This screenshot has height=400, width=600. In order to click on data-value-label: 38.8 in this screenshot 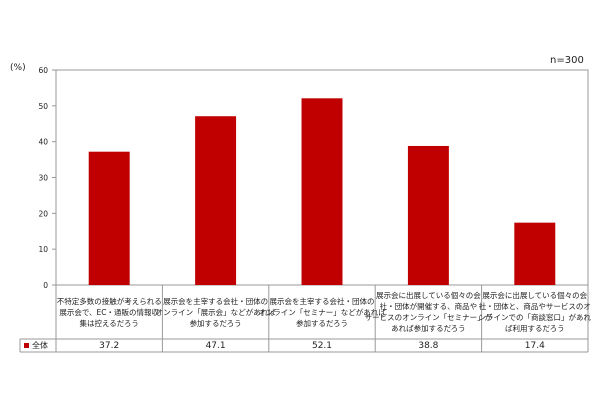, I will do `click(428, 345)`.